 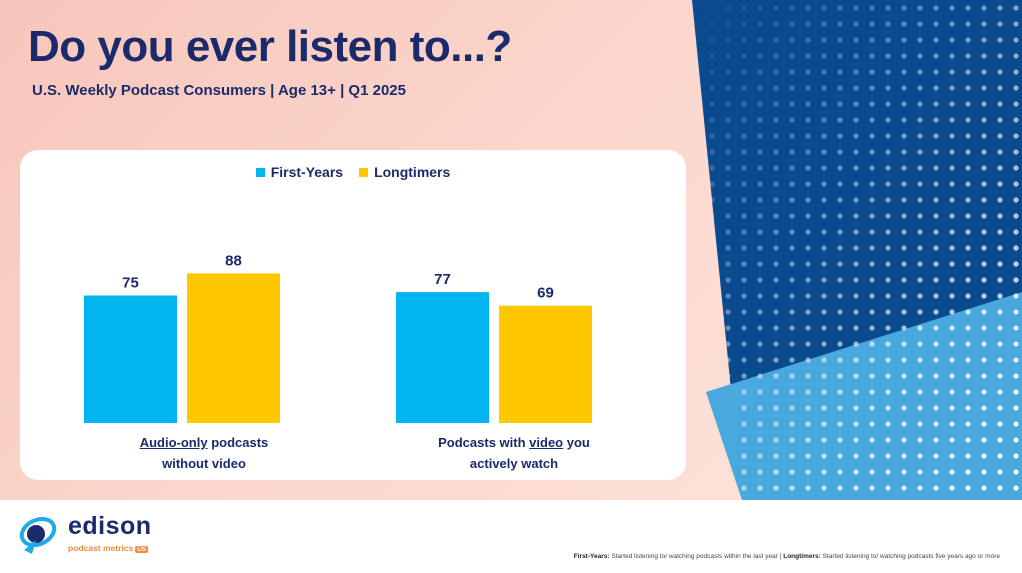 I want to click on legend-item-first-years: First-Years, so click(x=299, y=172).